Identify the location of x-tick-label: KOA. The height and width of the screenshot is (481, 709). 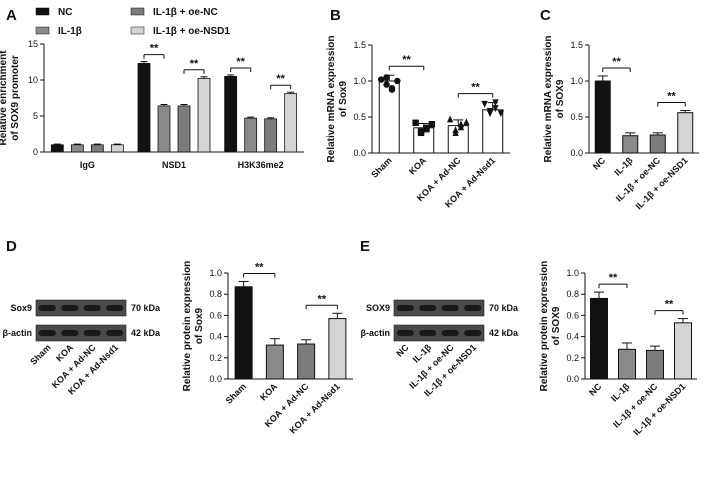
(269, 392).